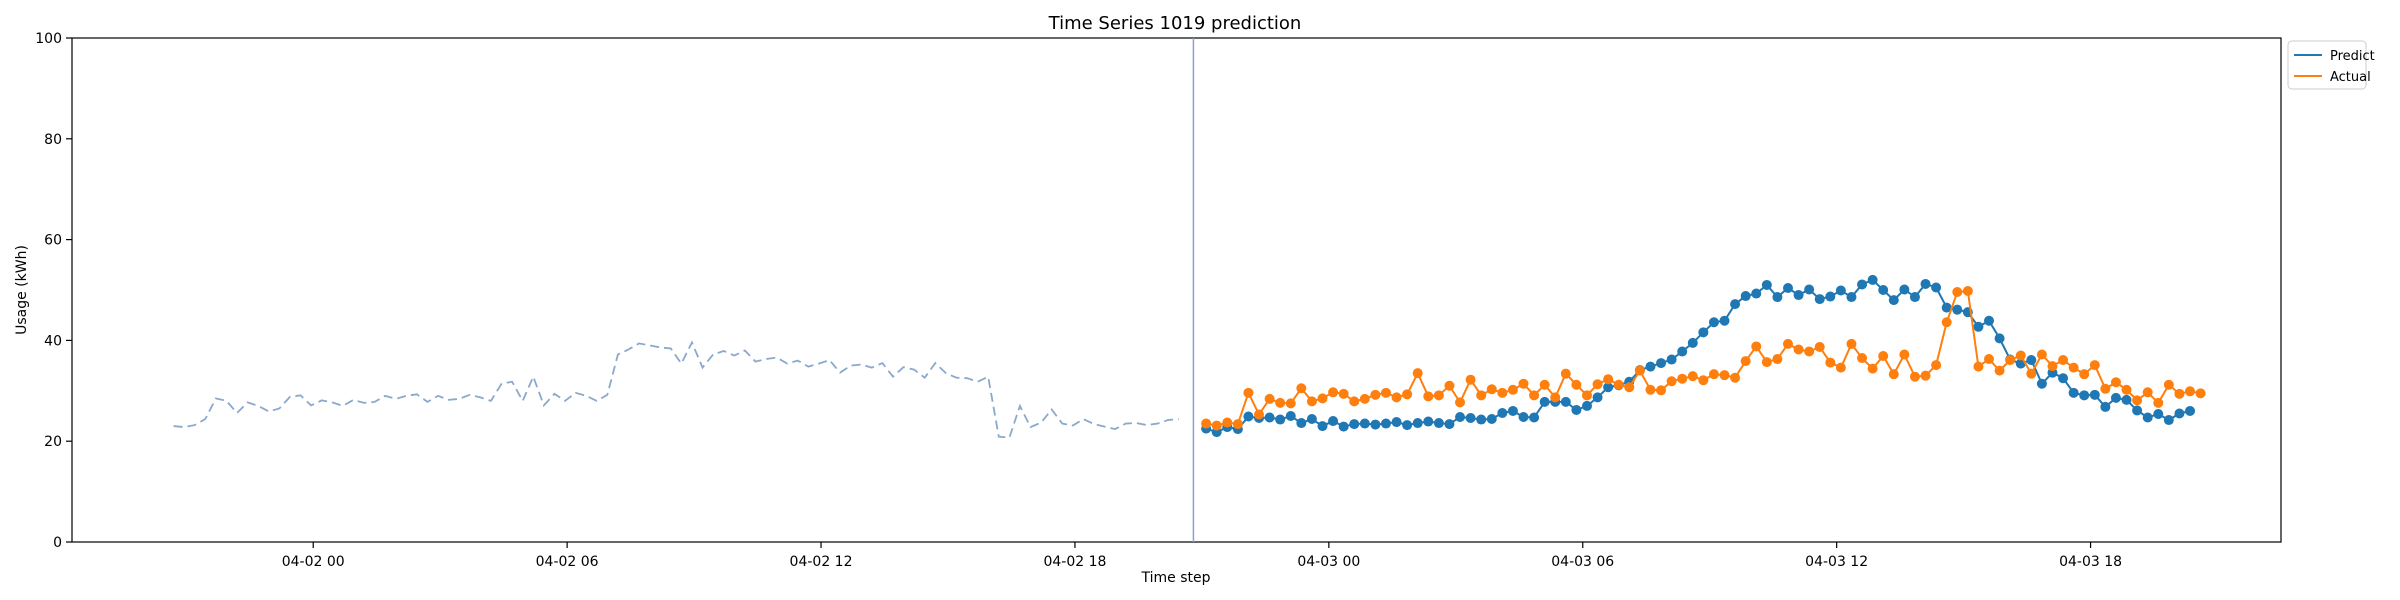  I want to click on x-tick-label: 04-02 18, so click(1074, 562).